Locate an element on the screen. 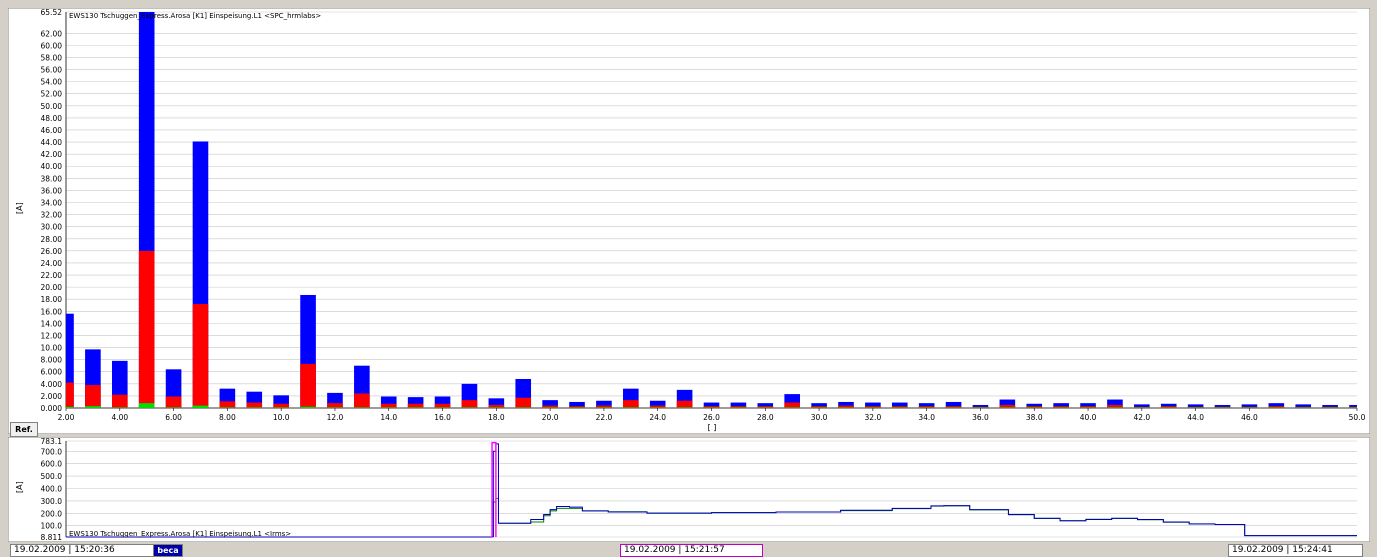  ref-button: Ref. is located at coordinates (24, 429).